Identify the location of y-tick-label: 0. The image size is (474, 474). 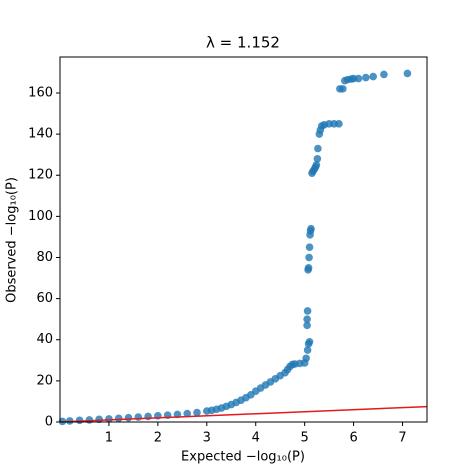
(49, 422).